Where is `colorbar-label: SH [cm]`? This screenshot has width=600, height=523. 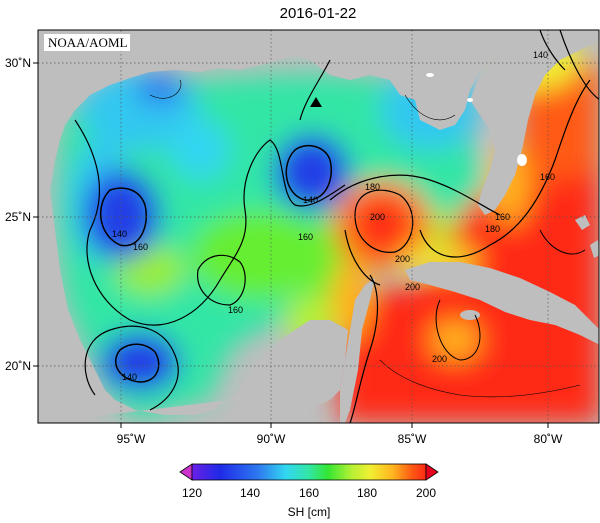
colorbar-label: SH [cm] is located at coordinates (309, 512).